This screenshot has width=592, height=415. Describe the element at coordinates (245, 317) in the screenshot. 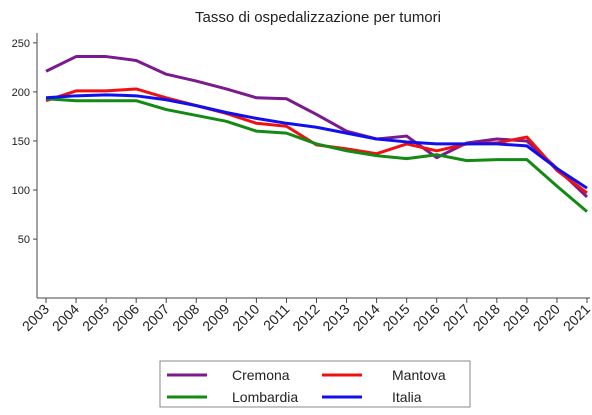

I see `x-tick-label: 2010` at that location.